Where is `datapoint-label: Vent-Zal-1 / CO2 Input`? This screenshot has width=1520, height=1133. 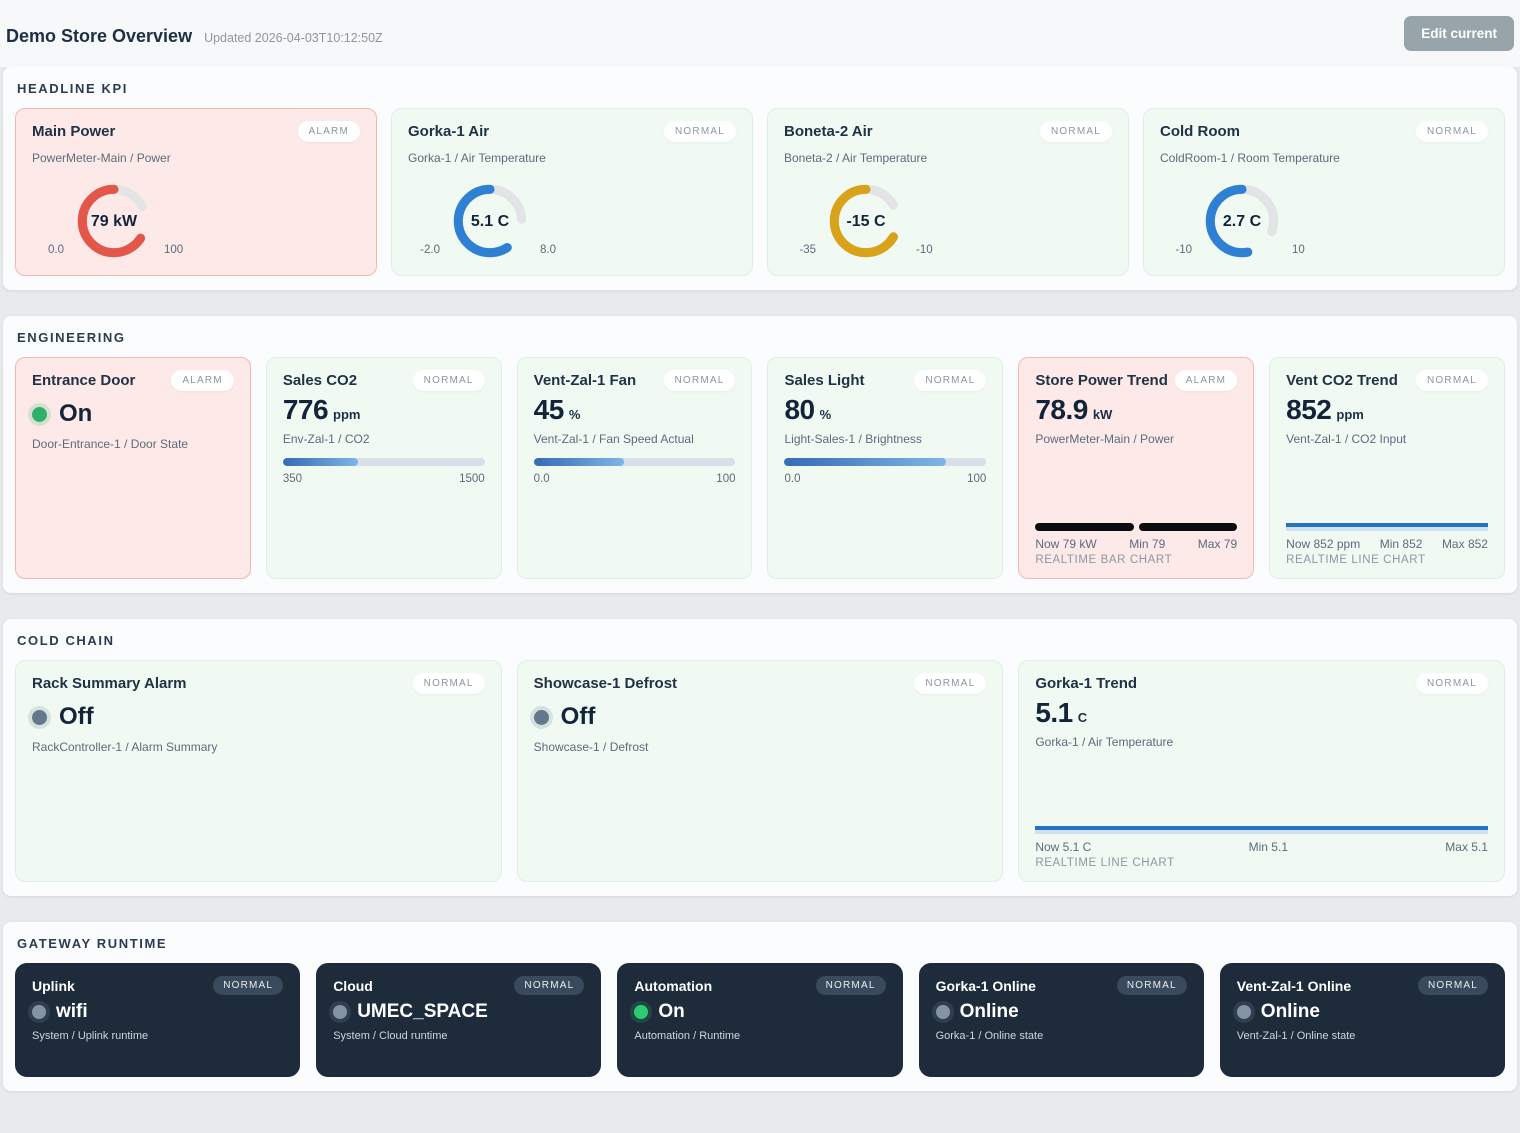
datapoint-label: Vent-Zal-1 / CO2 Input is located at coordinates (1346, 439).